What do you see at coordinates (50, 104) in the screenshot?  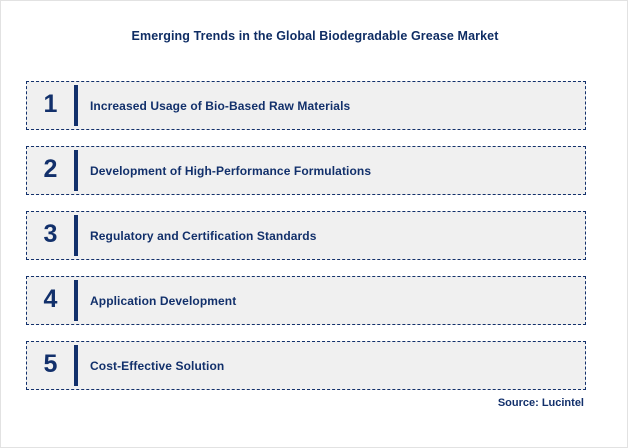 I see `trend-number: 1` at bounding box center [50, 104].